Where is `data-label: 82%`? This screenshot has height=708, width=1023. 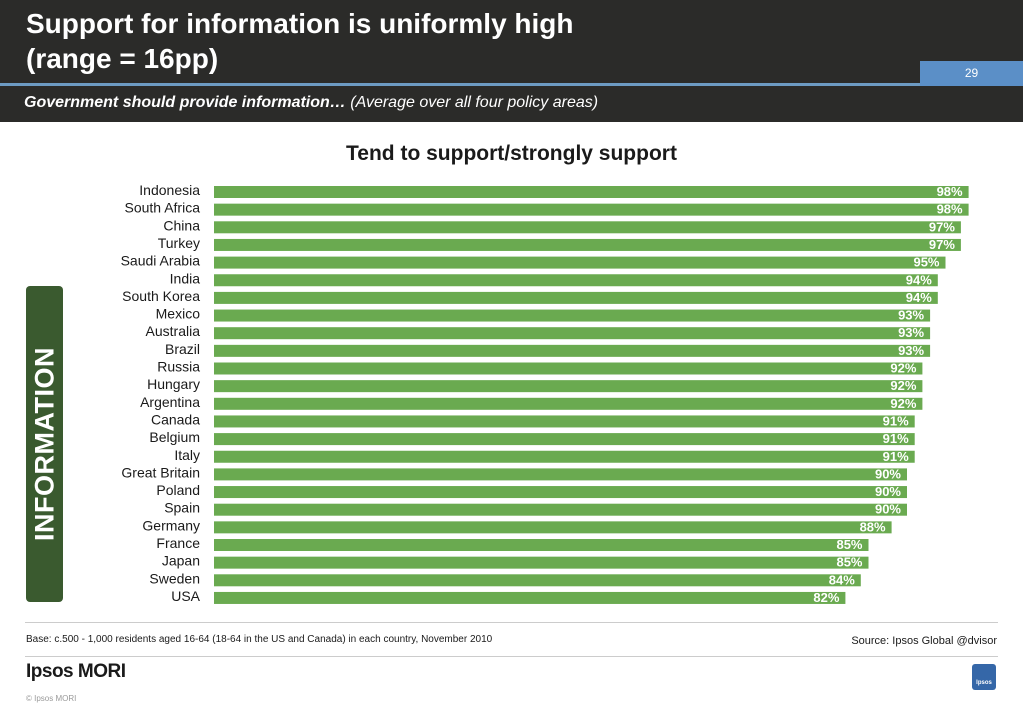 data-label: 82% is located at coordinates (826, 597).